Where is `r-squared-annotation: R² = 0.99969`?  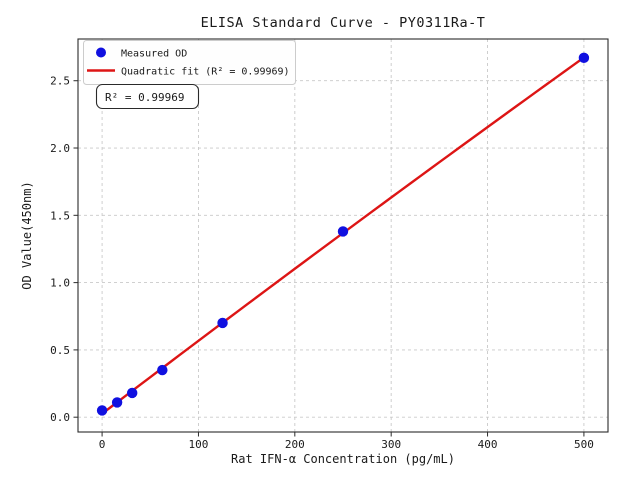
r-squared-annotation: R² = 0.99969 is located at coordinates (147, 96).